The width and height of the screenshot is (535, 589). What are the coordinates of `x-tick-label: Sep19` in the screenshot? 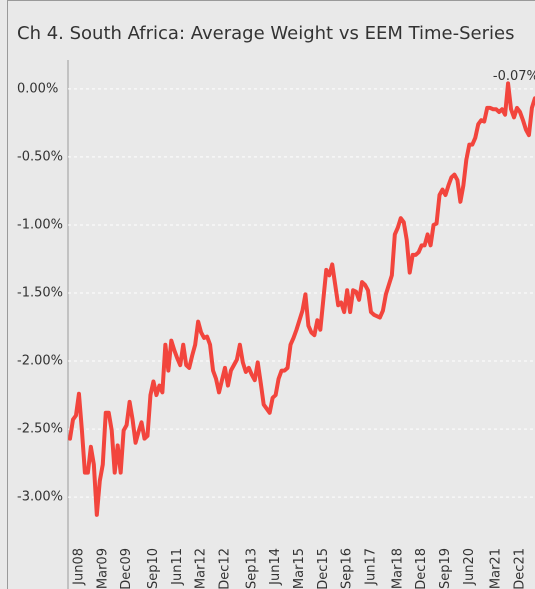 It's located at (445, 568).